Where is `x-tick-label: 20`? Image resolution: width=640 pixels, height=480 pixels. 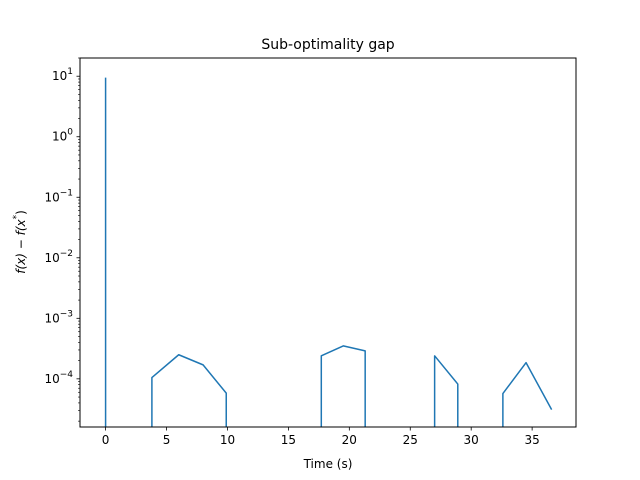
x-tick-label: 20 is located at coordinates (349, 440).